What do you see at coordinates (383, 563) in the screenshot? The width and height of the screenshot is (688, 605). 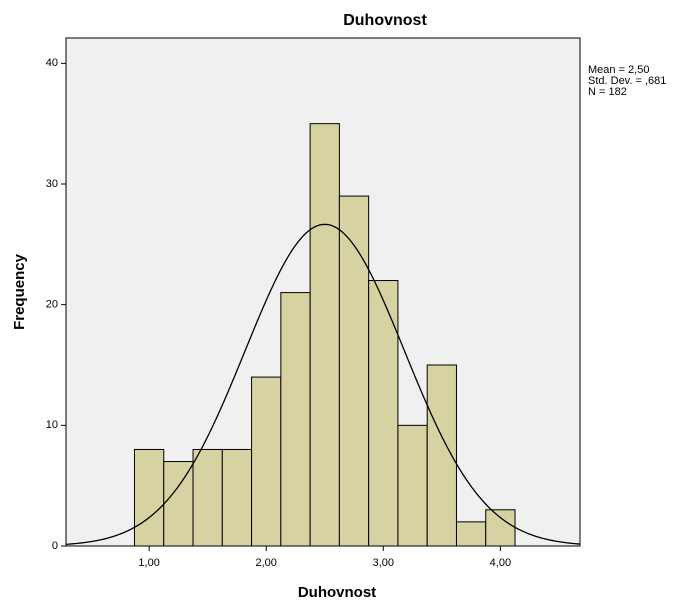 I see `x-tick-label: 3,00` at bounding box center [383, 563].